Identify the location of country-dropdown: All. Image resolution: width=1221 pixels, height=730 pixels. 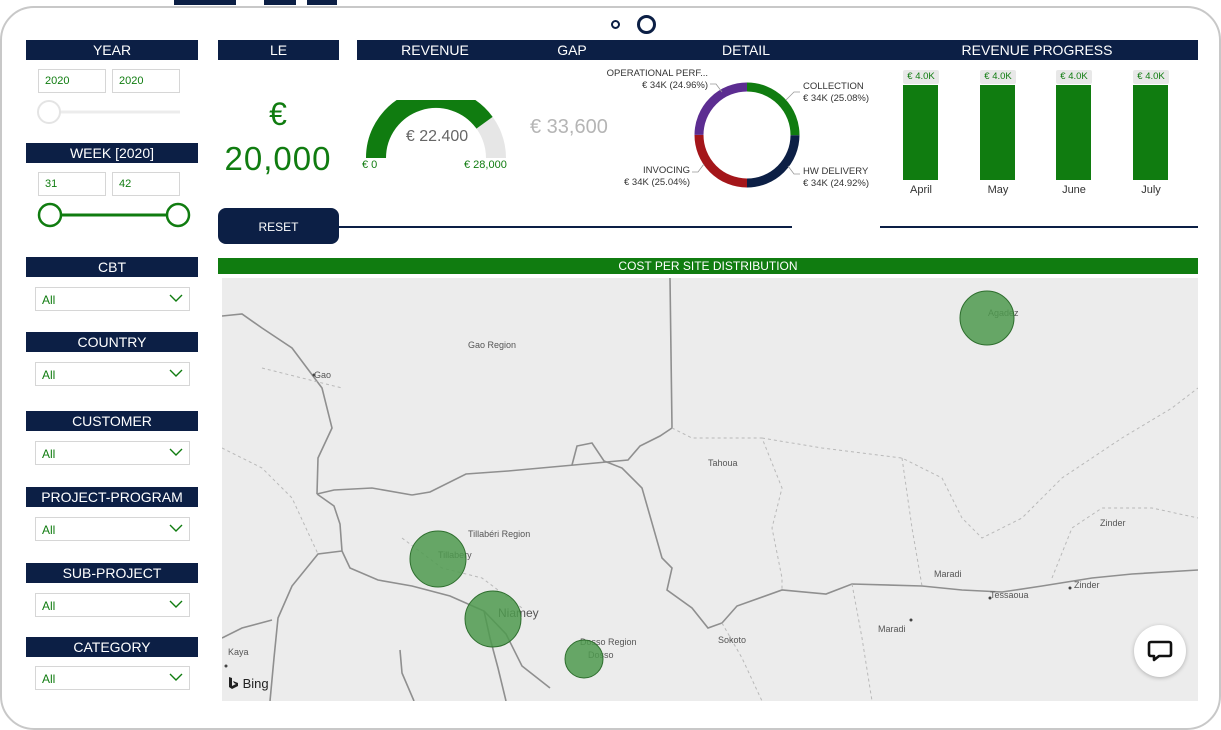
(112, 374).